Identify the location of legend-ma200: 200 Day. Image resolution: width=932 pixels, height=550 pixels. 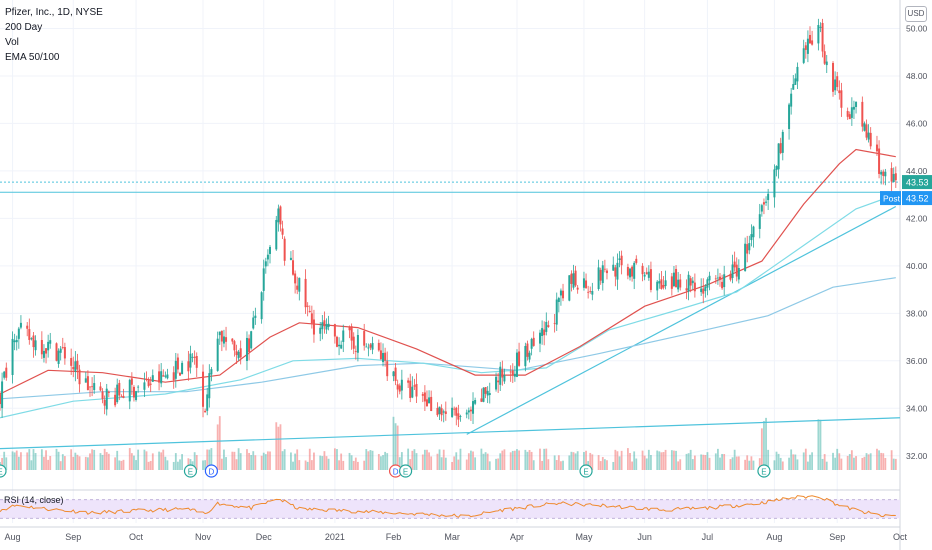
(24, 27).